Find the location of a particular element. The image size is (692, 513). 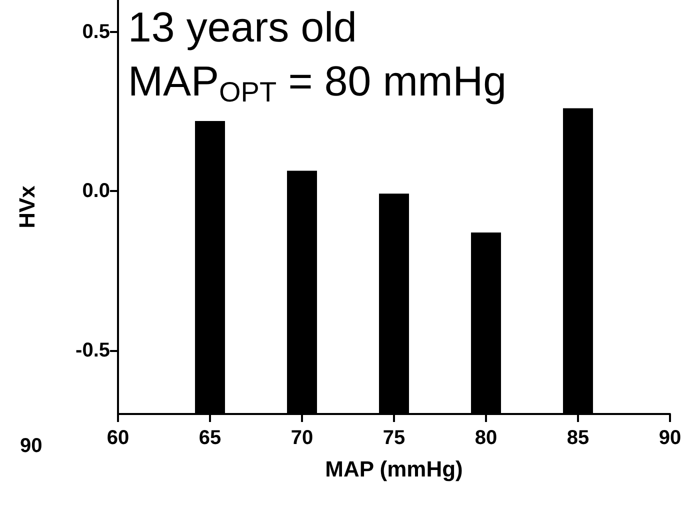

x-tick-label: 75 is located at coordinates (394, 438).